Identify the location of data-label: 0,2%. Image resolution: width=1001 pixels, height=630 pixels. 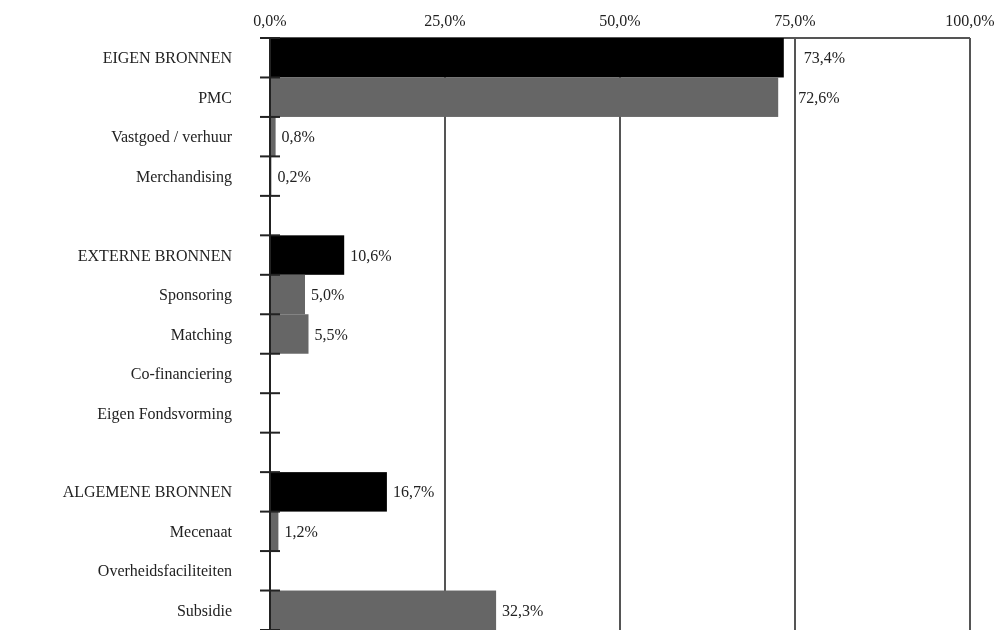
(294, 176).